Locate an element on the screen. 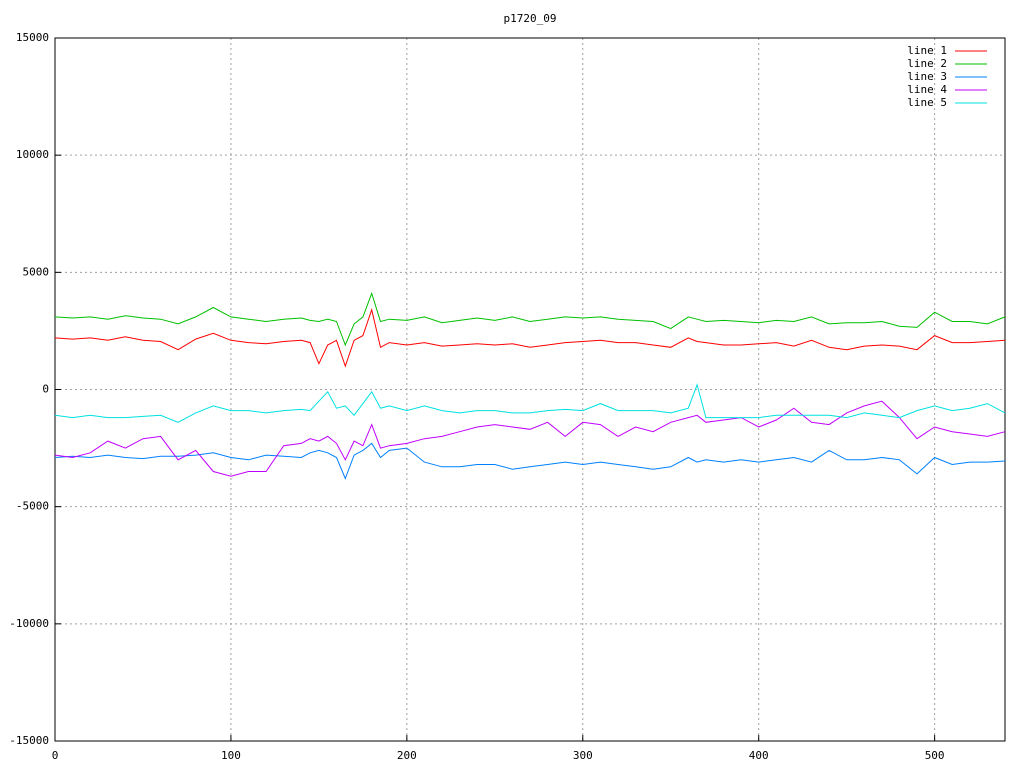 This screenshot has width=1024, height=768. y-tick-label: -15000 is located at coordinates (29, 740).